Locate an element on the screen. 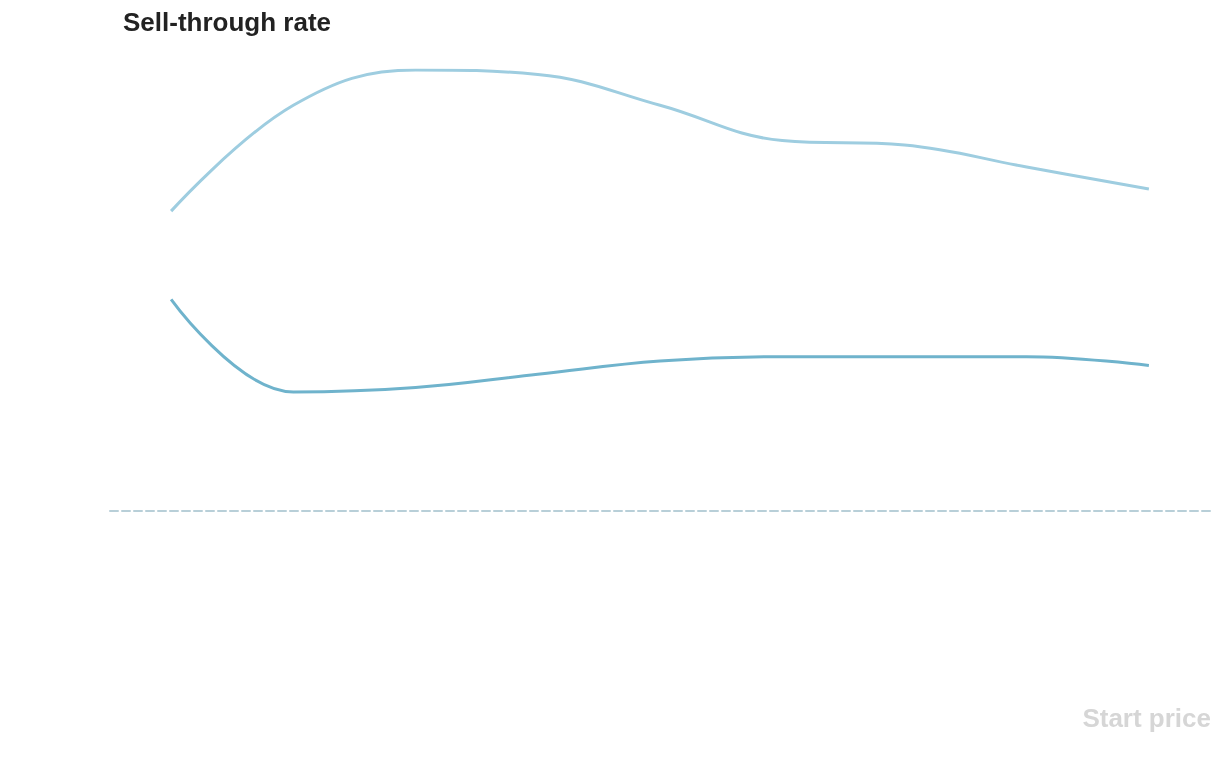 This screenshot has height=773, width=1220. chart-title: Sell-through rate is located at coordinates (227, 22).